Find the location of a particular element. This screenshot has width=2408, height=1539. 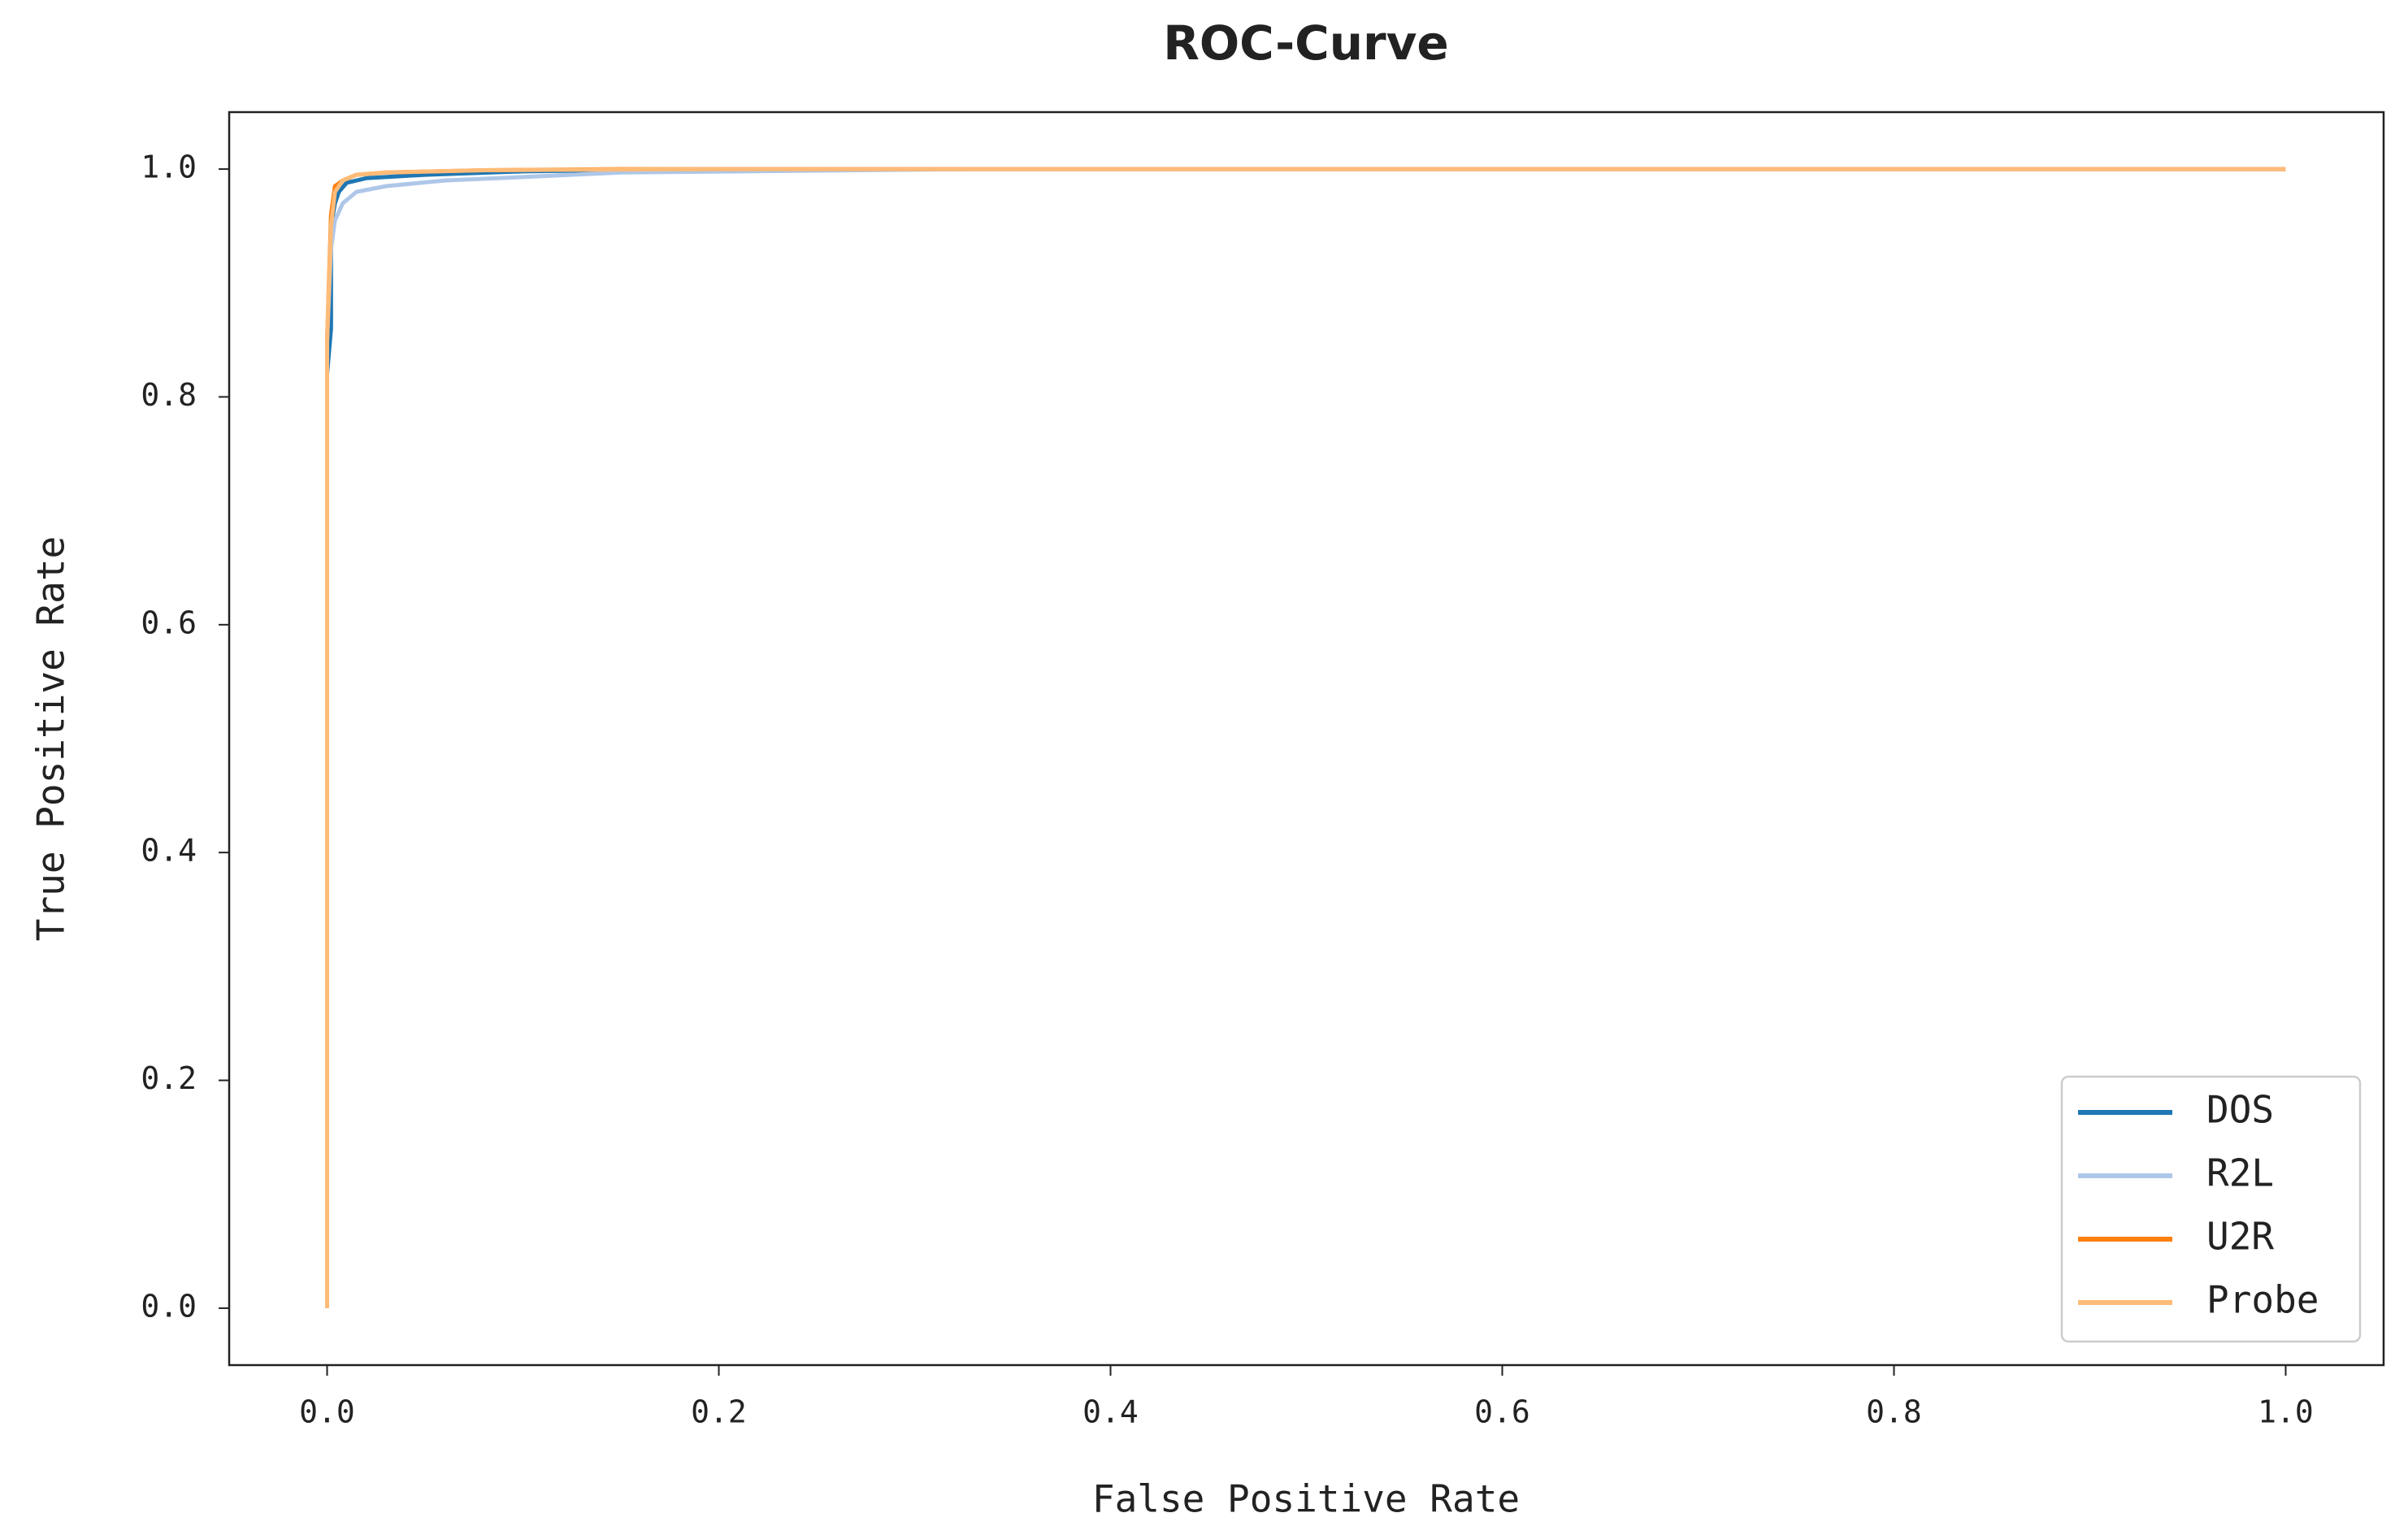

legend-label: DOS is located at coordinates (2240, 1110).